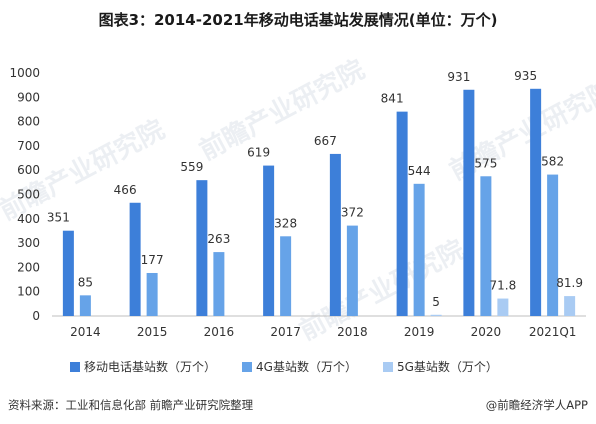 This screenshot has height=424, width=596. Describe the element at coordinates (352, 213) in the screenshot. I see `data-label: 372` at that location.